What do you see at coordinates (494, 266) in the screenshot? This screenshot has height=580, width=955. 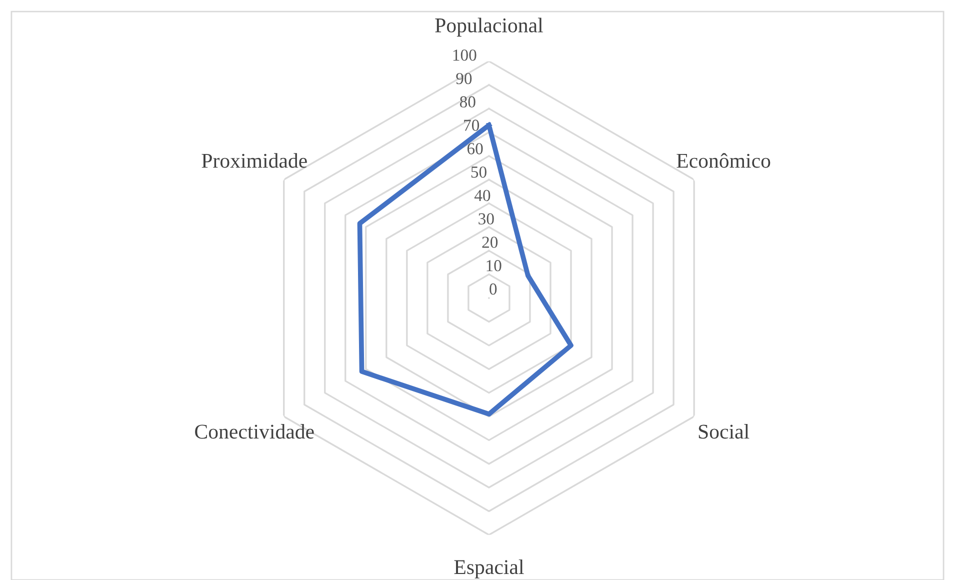 I see `y-tick-label: 10` at bounding box center [494, 266].